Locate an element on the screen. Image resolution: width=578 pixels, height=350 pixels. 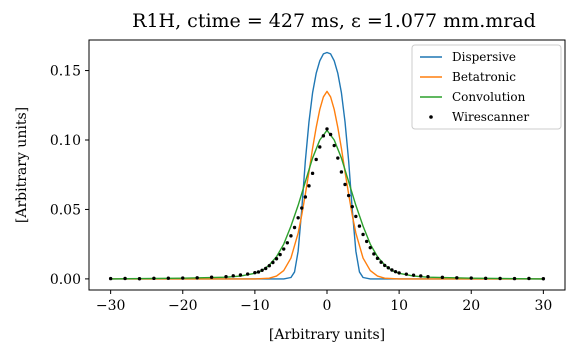
x-tick-label: −20 is located at coordinates (183, 306).